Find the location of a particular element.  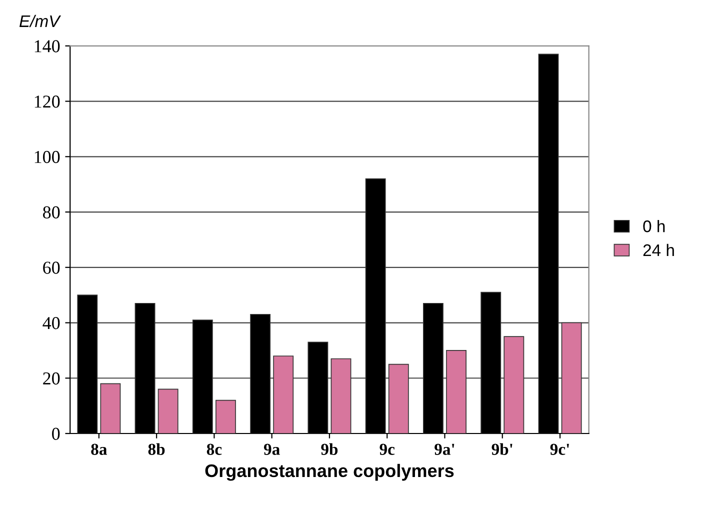

y-tick-label: 20 is located at coordinates (51, 378).